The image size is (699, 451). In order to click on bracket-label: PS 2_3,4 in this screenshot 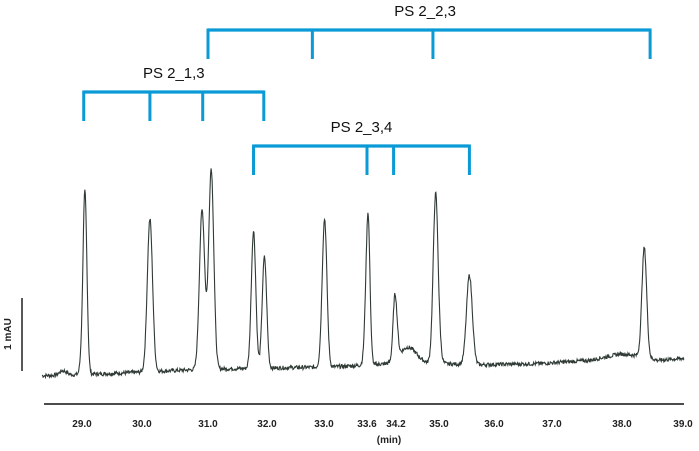, I will do `click(362, 127)`.